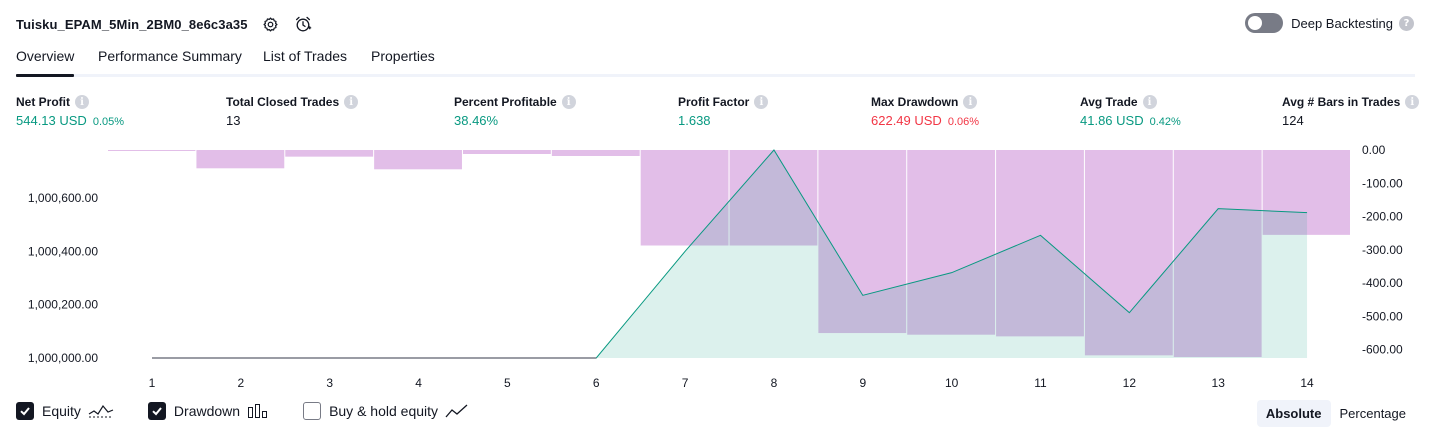 This screenshot has width=1431, height=438. I want to click on right-axis-tick: -100.00, so click(1382, 183).